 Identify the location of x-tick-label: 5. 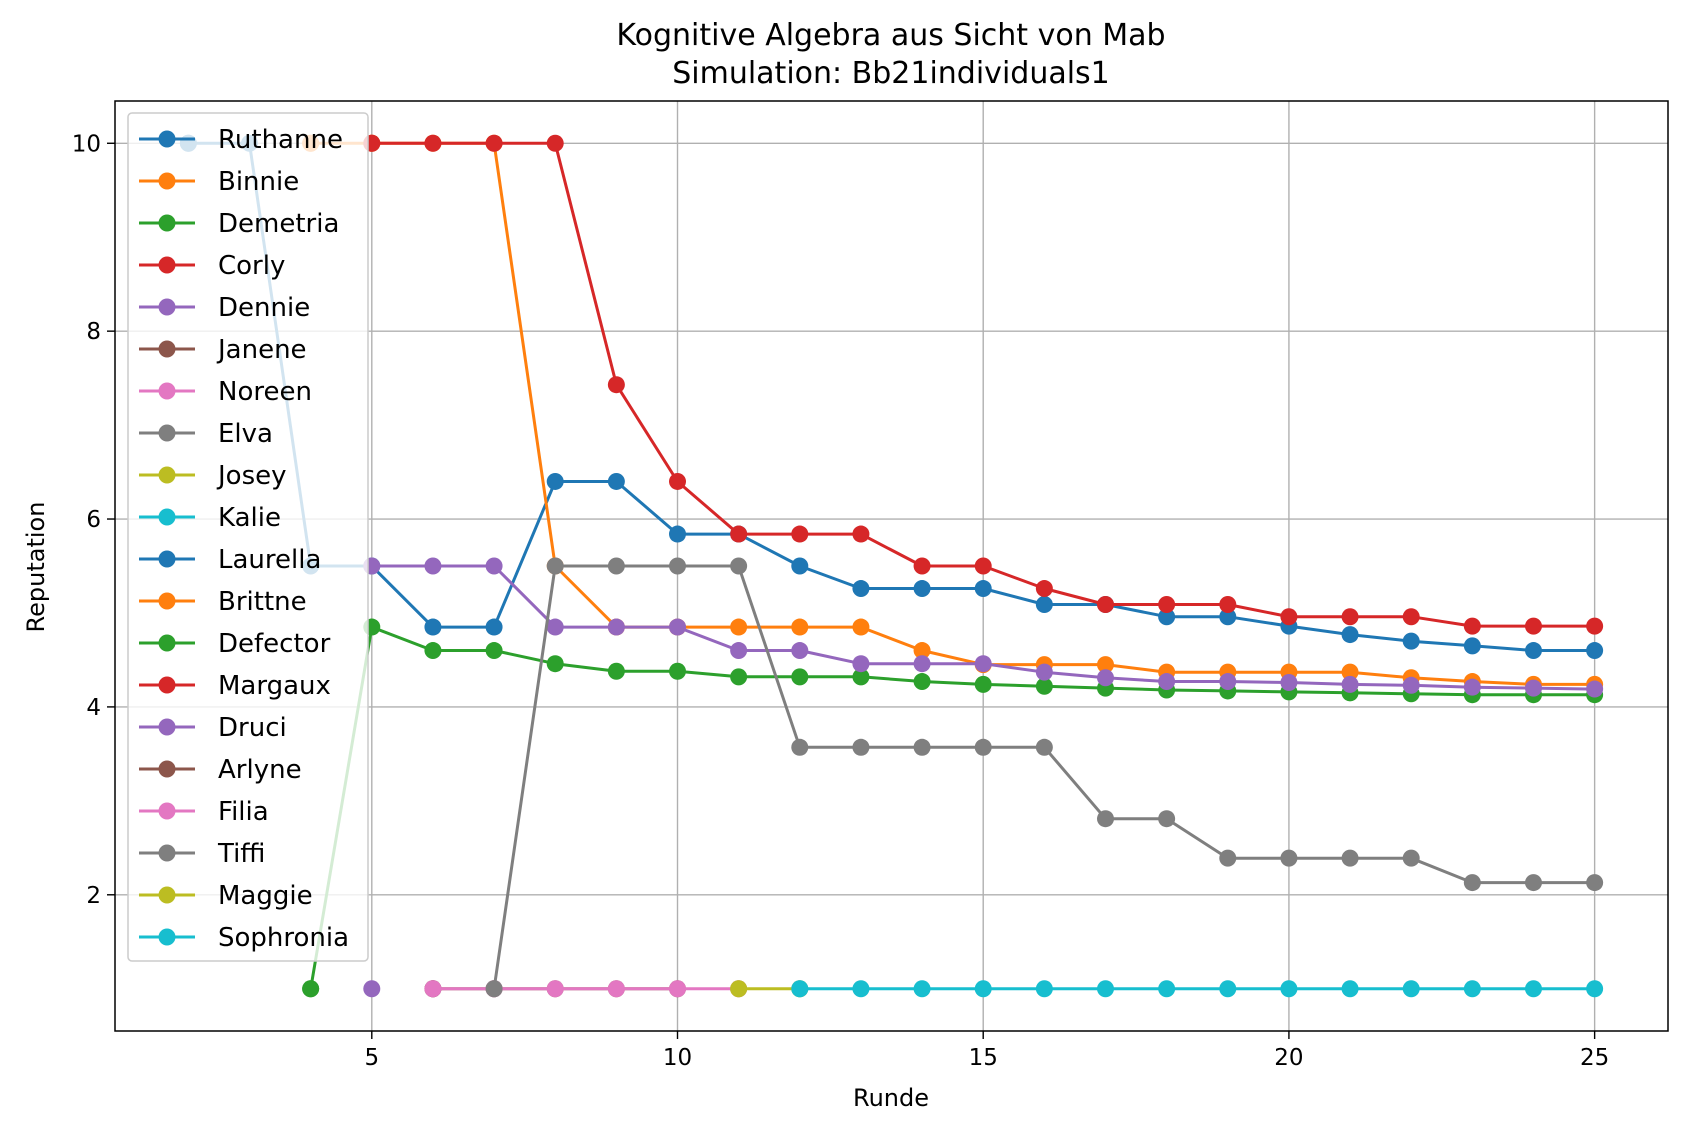
(371, 1058).